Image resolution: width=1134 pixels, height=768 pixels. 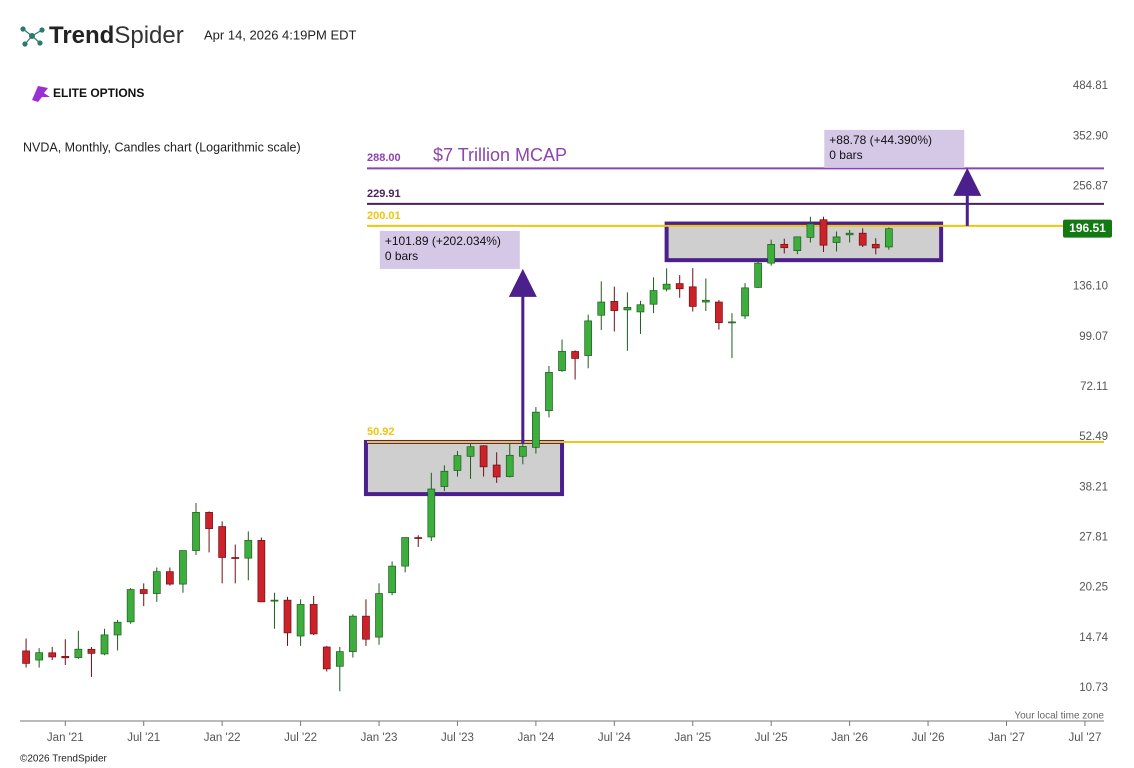 What do you see at coordinates (1084, 738) in the screenshot?
I see `x-tick-label: Jul '27` at bounding box center [1084, 738].